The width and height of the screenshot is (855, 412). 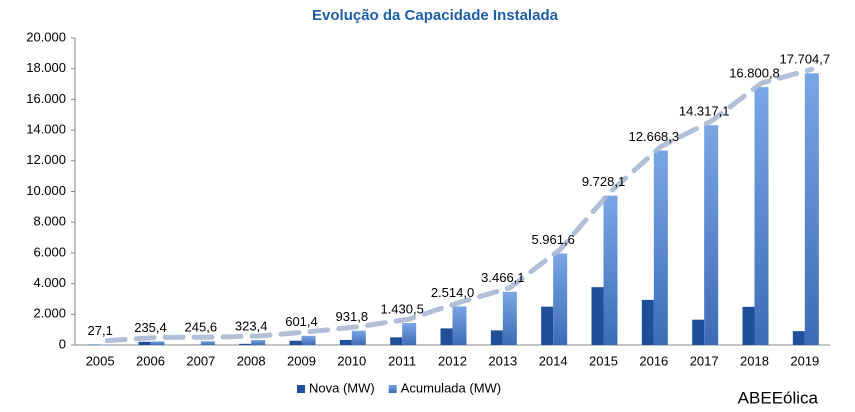 What do you see at coordinates (100, 330) in the screenshot?
I see `data-label: 27,1` at bounding box center [100, 330].